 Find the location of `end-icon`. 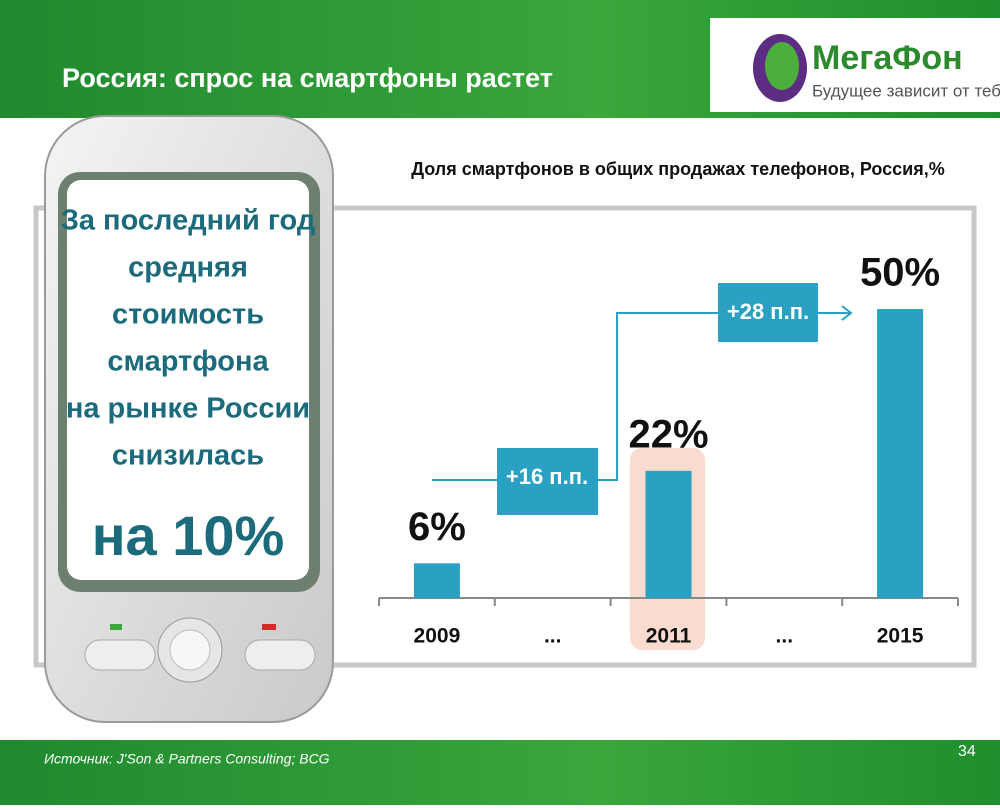

end-icon is located at coordinates (269, 627).